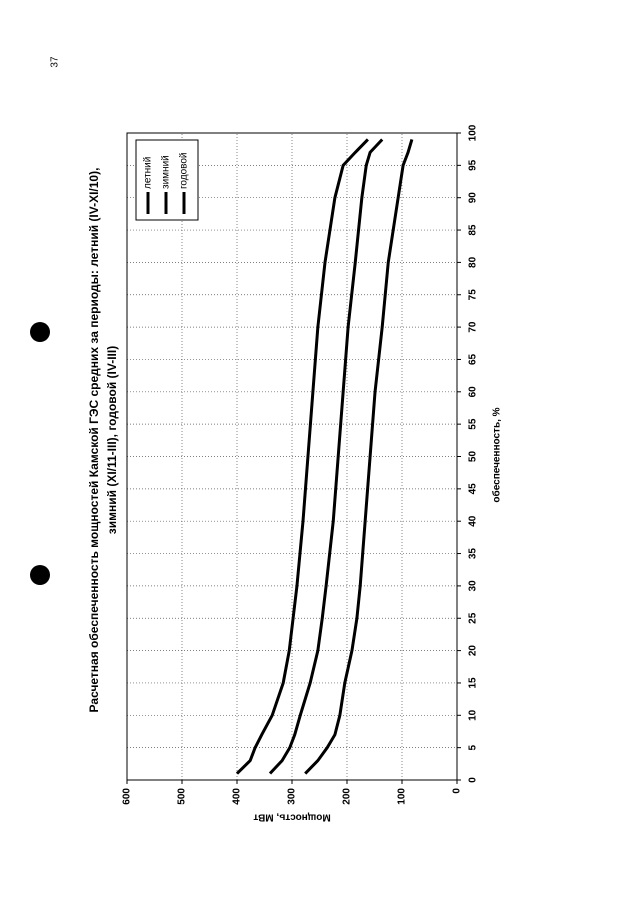 The height and width of the screenshot is (905, 640). Describe the element at coordinates (473, 586) in the screenshot. I see `x-tick-label: 30` at that location.